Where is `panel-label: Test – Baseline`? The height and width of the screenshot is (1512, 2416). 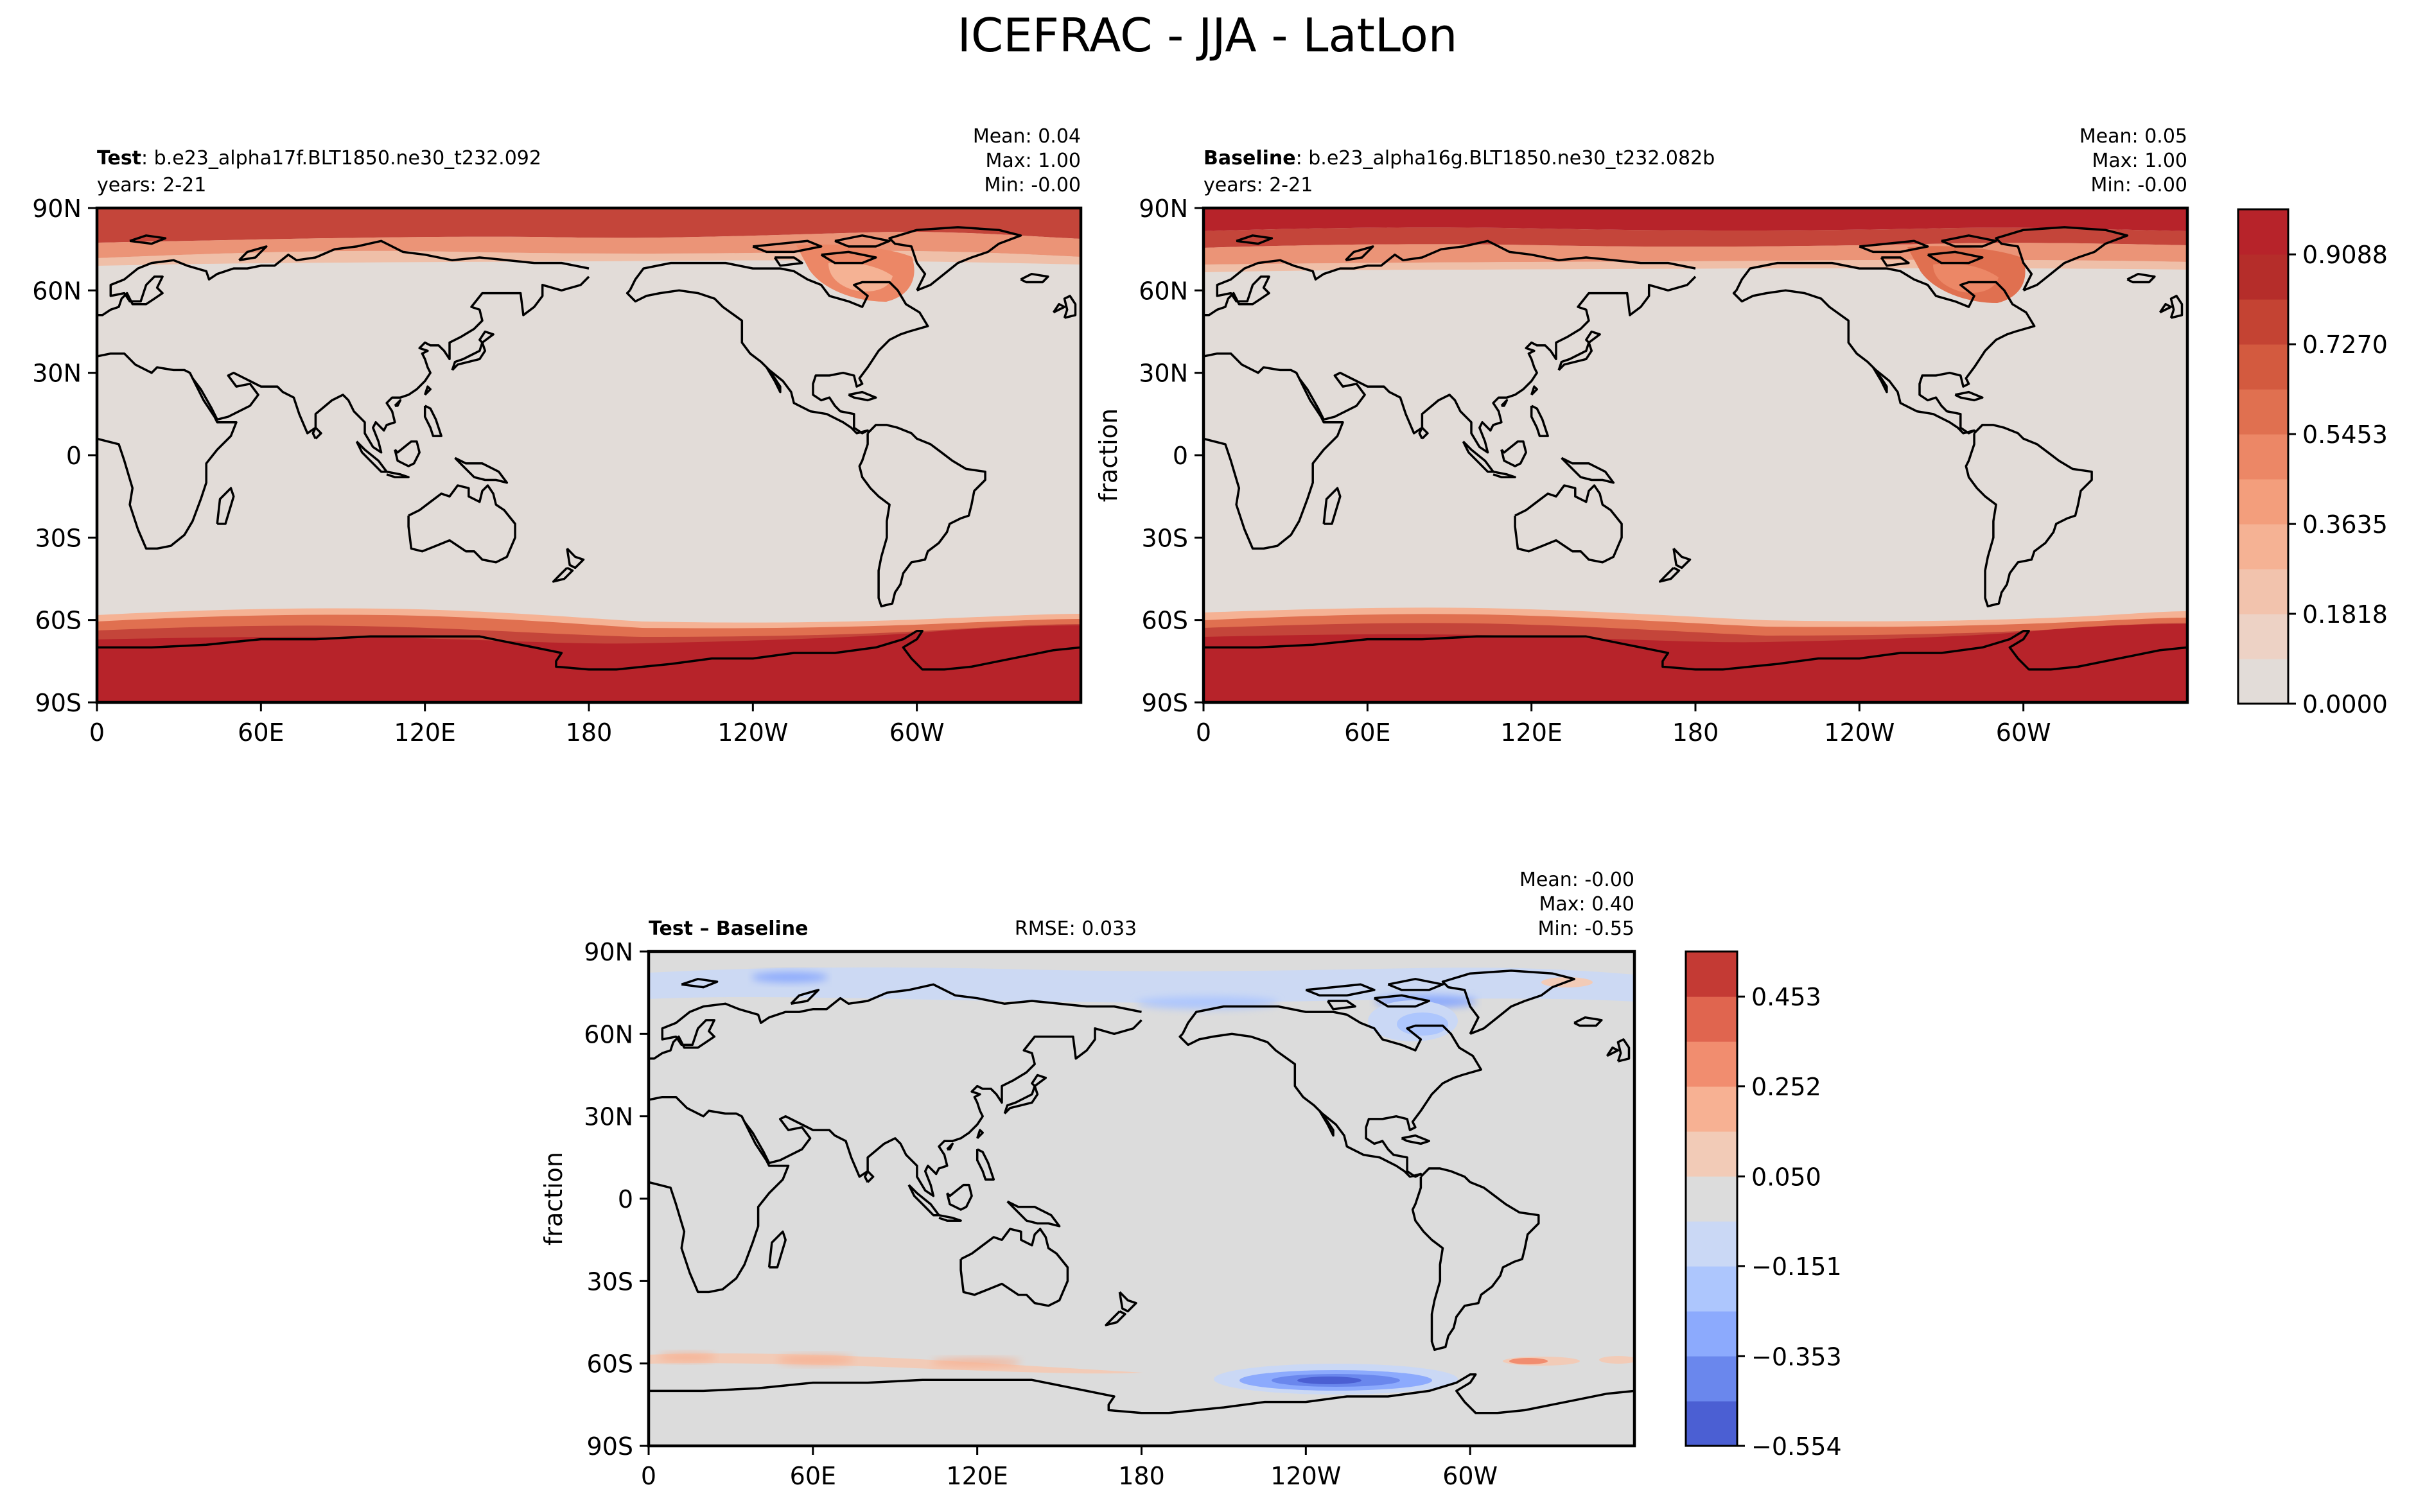
panel-label: Test – Baseline is located at coordinates (729, 928).